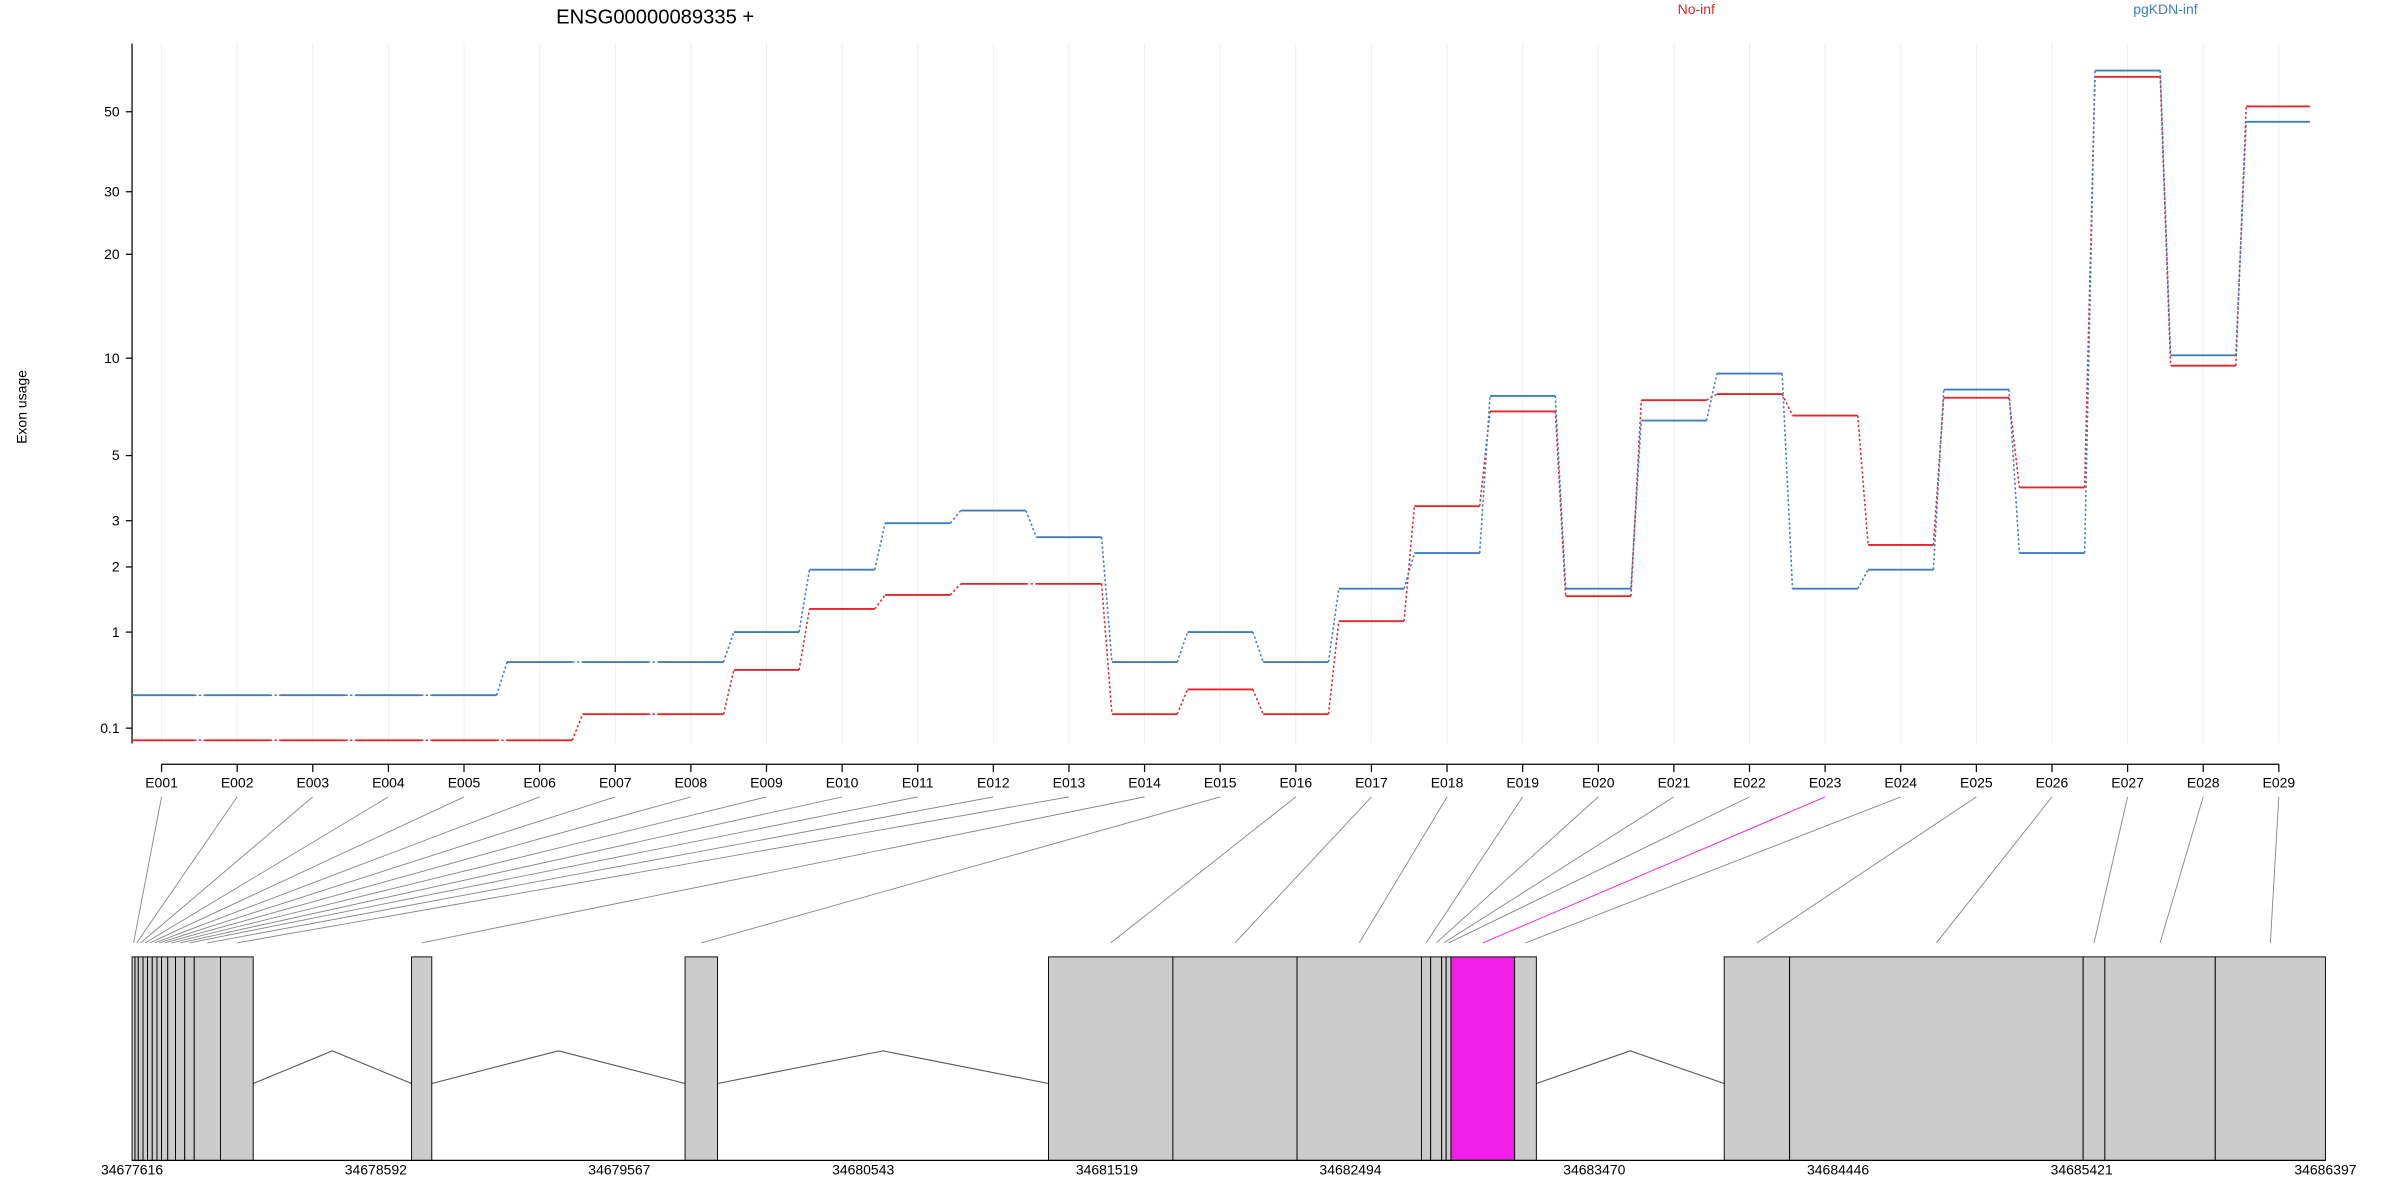  Describe the element at coordinates (1350, 1169) in the screenshot. I see `genome-tick-label: 34682494` at that location.